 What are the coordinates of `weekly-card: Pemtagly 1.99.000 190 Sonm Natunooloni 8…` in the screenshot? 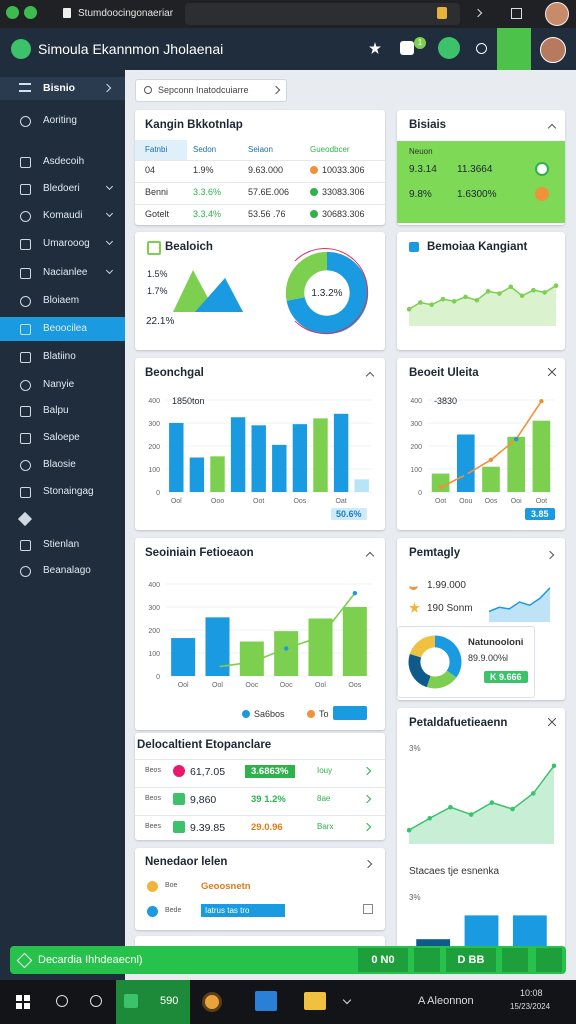 It's located at (481, 619).